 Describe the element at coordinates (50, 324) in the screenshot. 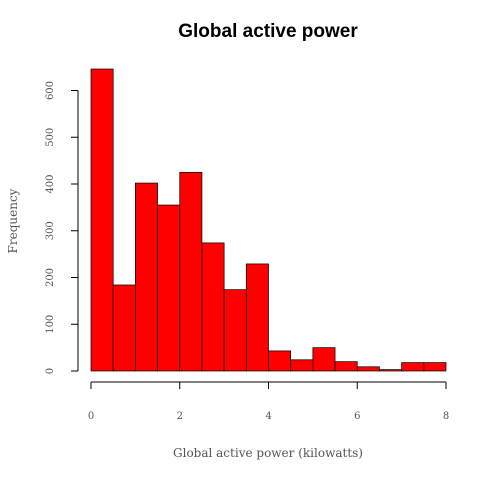

I see `y-tick-label: 100` at that location.